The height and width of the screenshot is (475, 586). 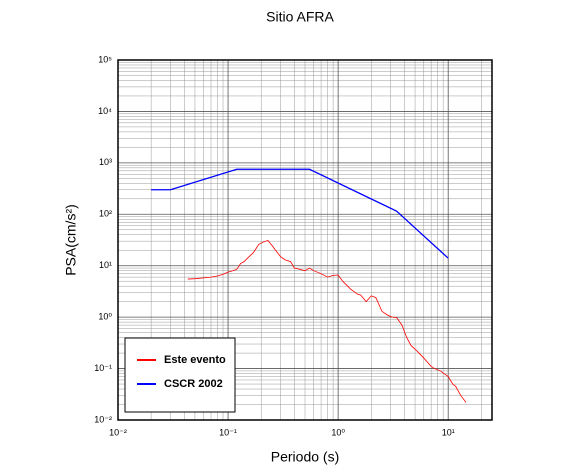 What do you see at coordinates (105, 59) in the screenshot?
I see `y-tick-label: 10⁵` at bounding box center [105, 59].